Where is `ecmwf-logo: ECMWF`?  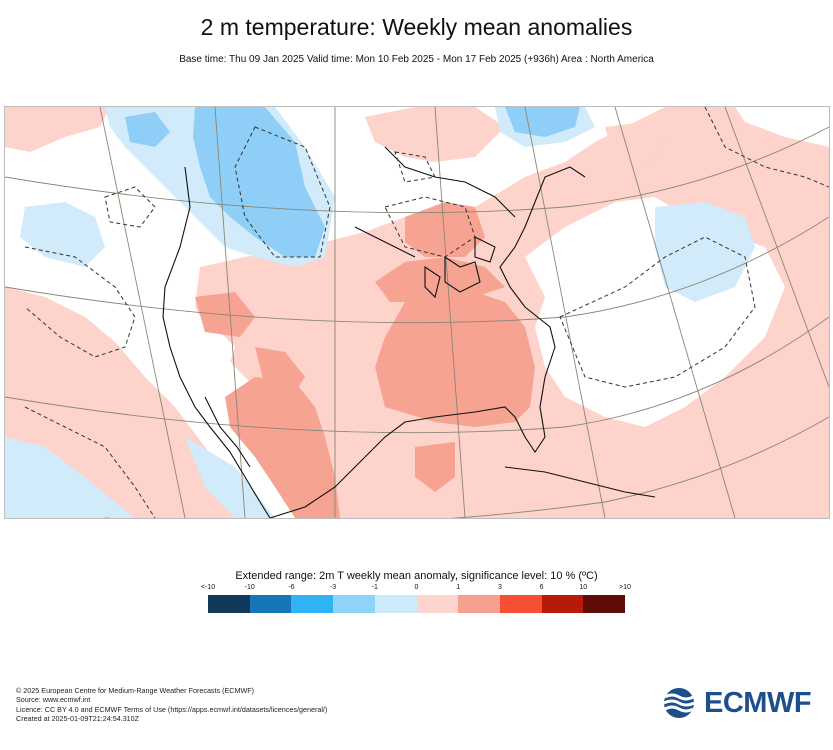 ecmwf-logo: ECMWF is located at coordinates (742, 703).